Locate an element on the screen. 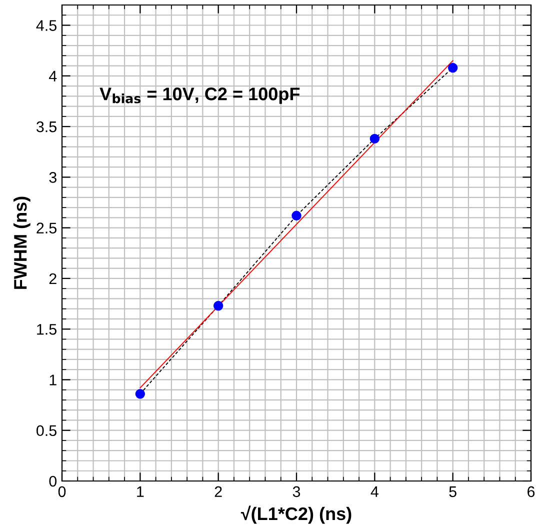 Image resolution: width=538 pixels, height=530 pixels. y-tick-label: 1.5 is located at coordinates (46, 329).